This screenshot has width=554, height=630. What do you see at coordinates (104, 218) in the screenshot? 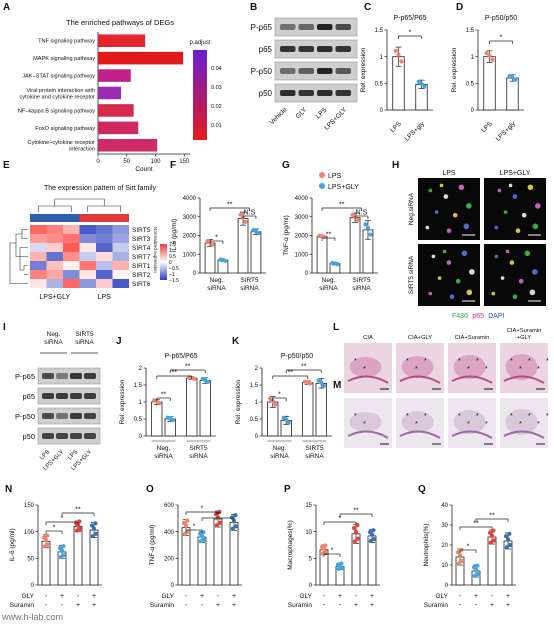
I see `group-bar-lps` at bounding box center [104, 218].